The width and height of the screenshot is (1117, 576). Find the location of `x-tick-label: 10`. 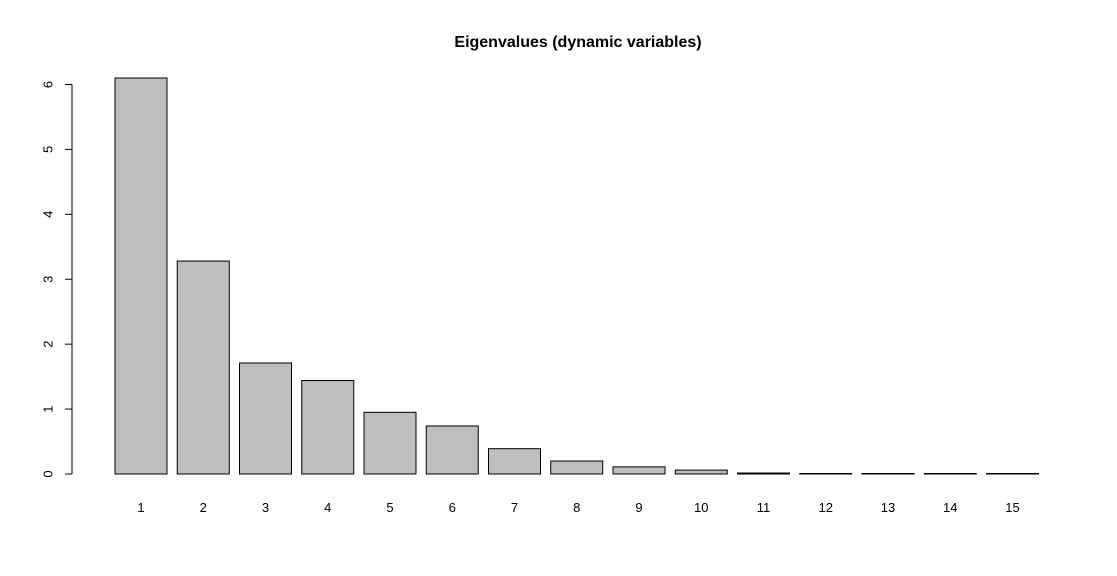

x-tick-label: 10 is located at coordinates (701, 507).